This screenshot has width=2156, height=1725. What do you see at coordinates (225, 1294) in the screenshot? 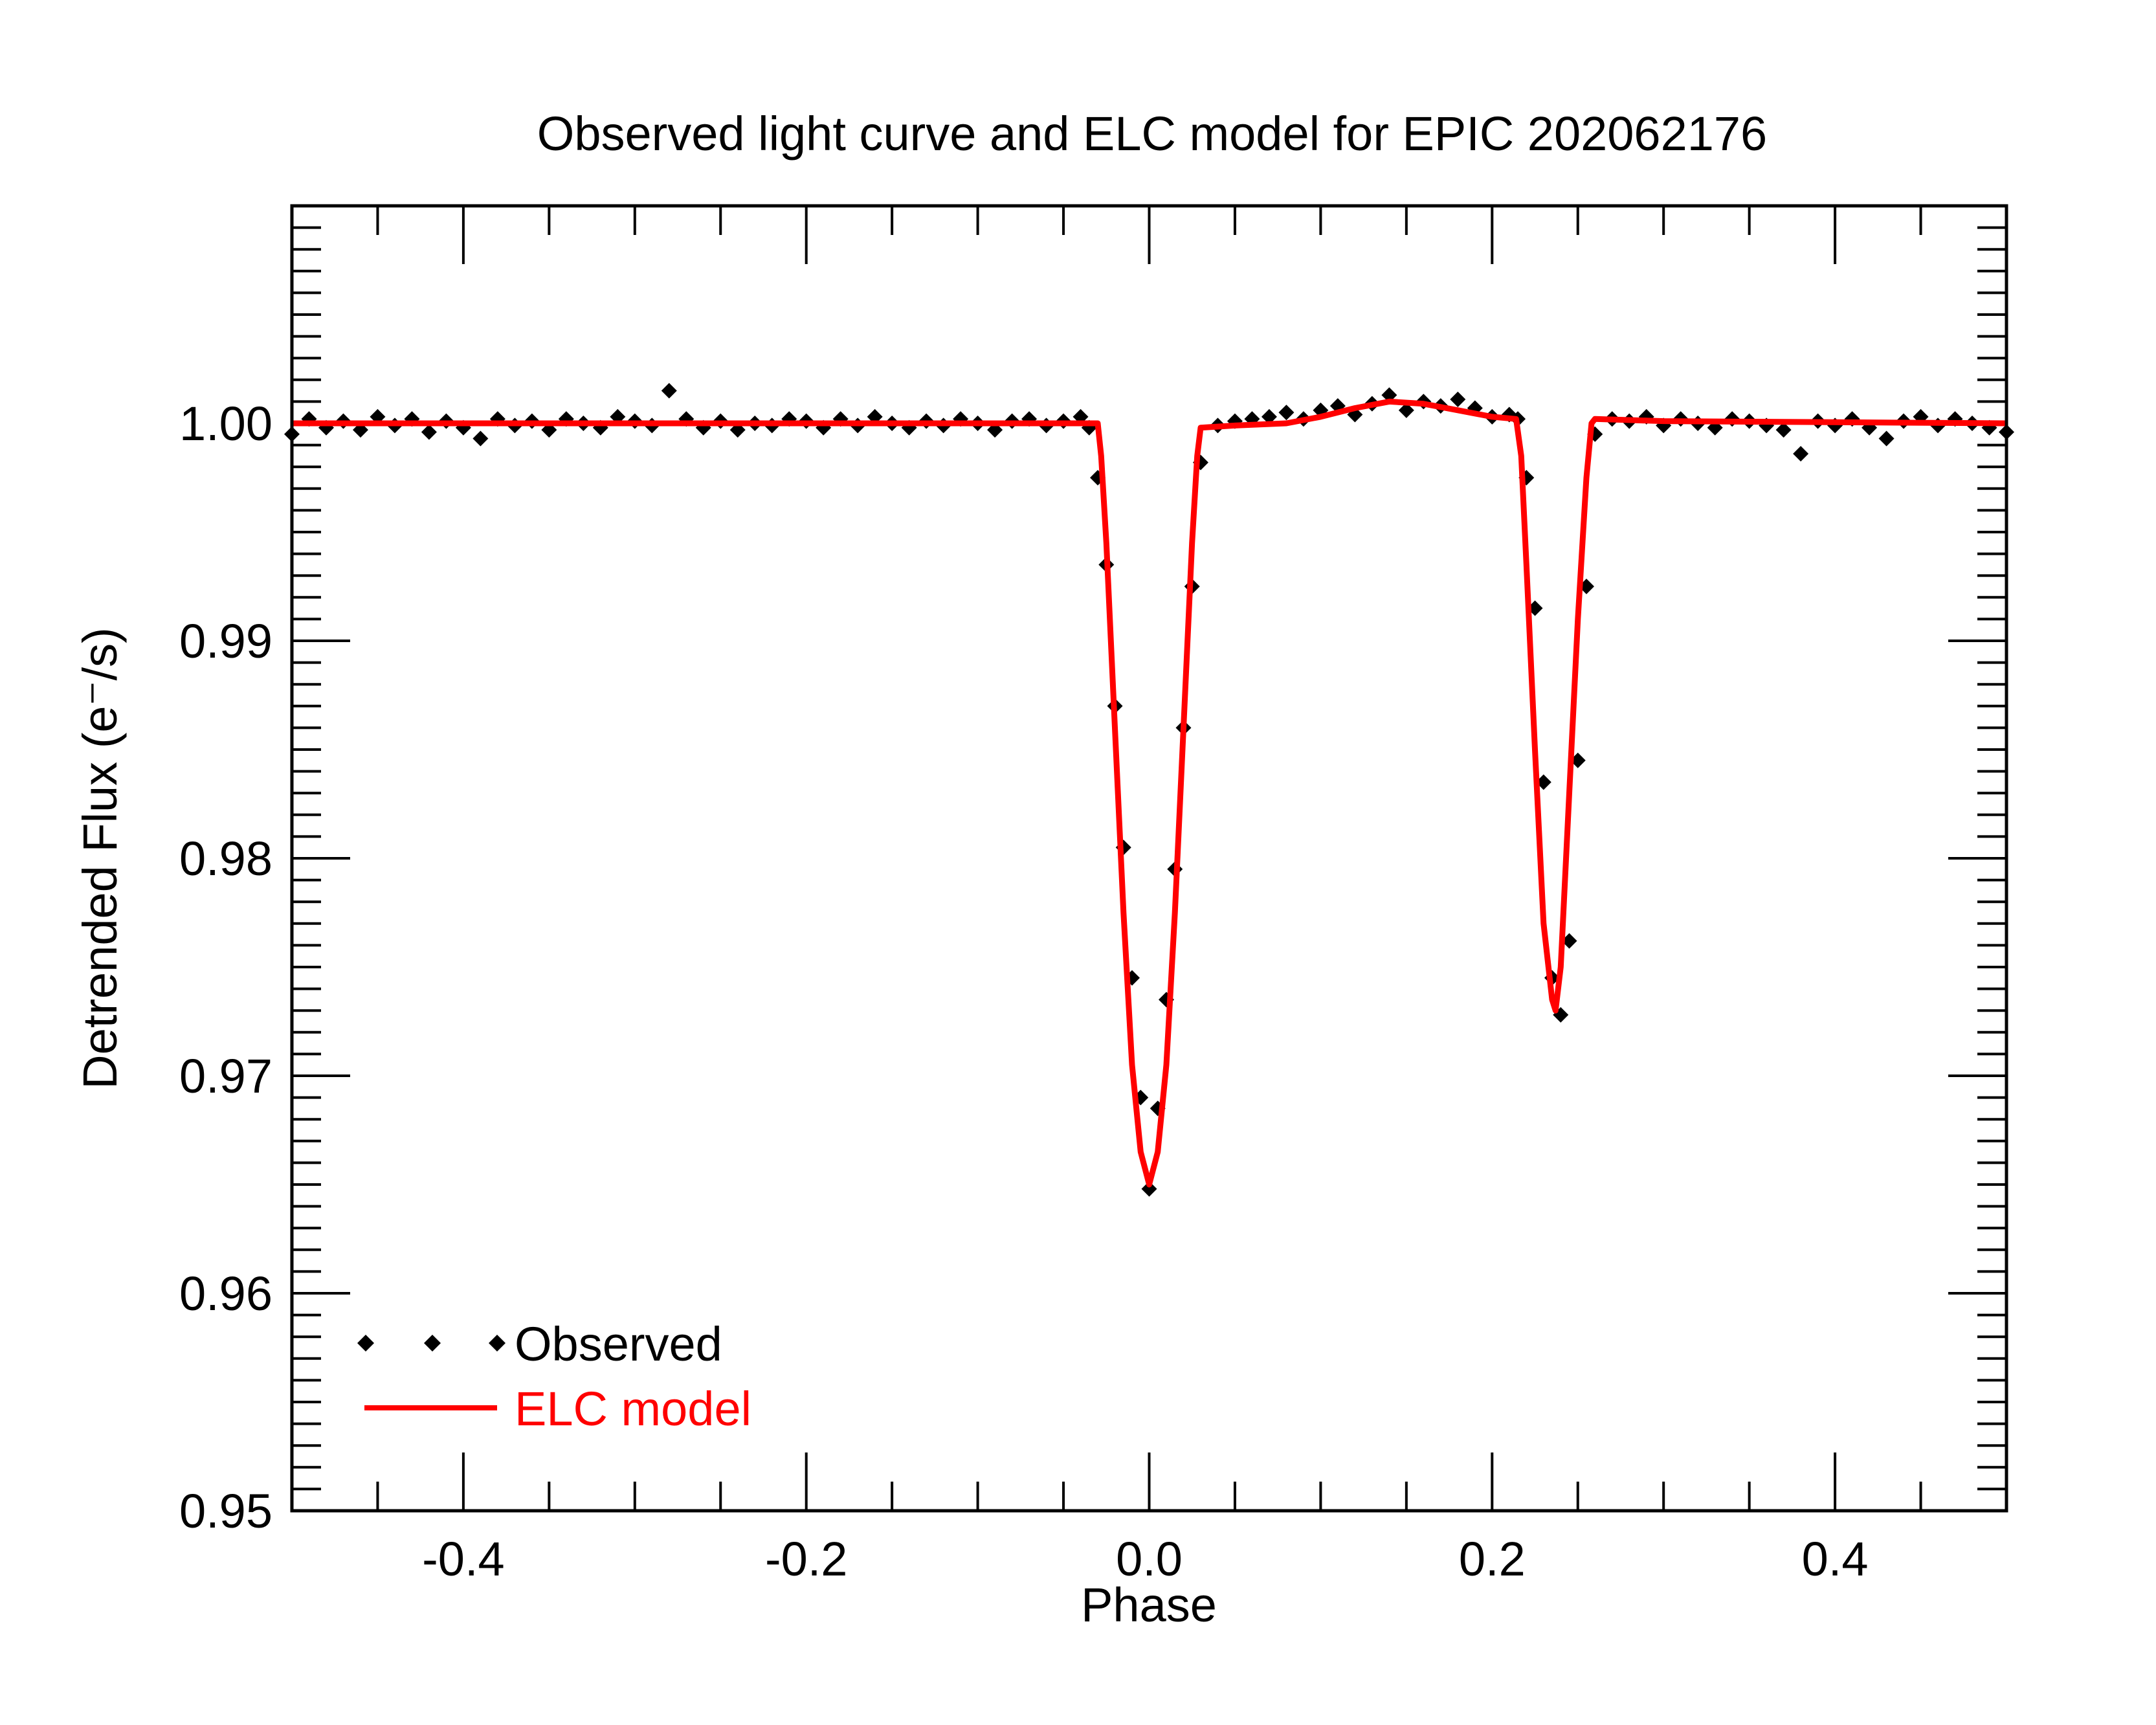
I see `y-tick-label: 0.96` at bounding box center [225, 1294].